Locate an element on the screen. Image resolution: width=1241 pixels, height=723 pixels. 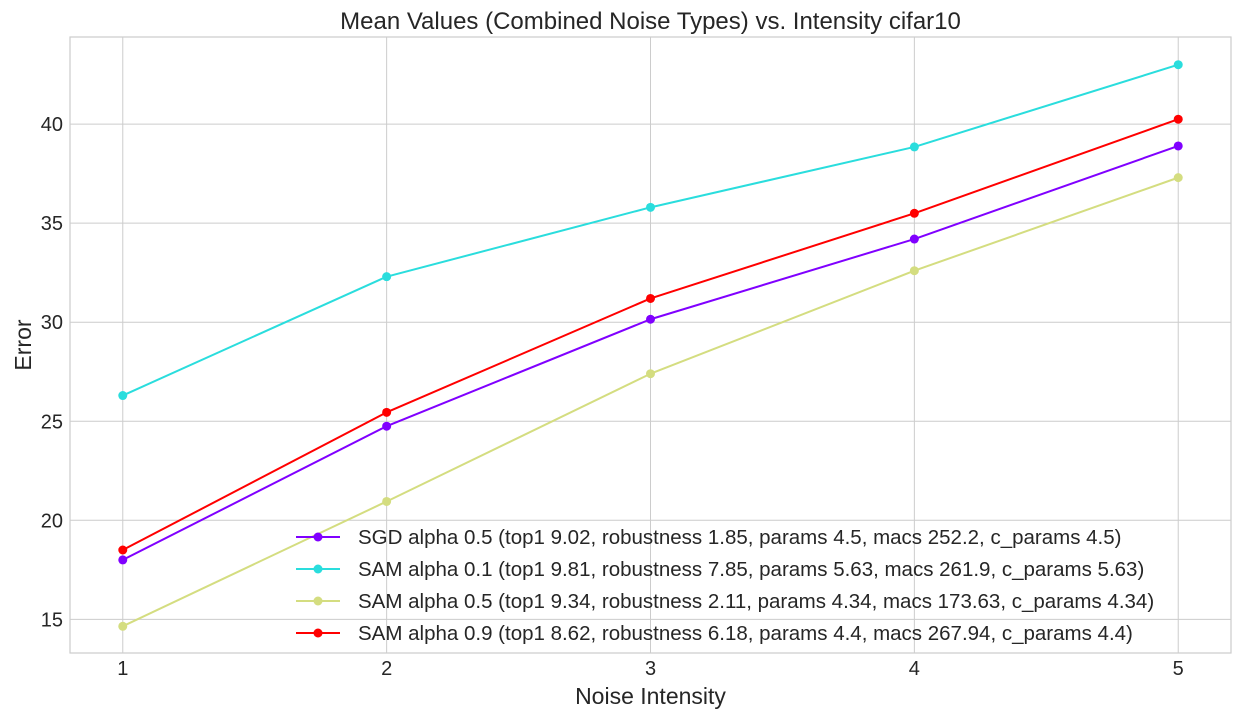
x-tick-label: 2 is located at coordinates (386, 669).